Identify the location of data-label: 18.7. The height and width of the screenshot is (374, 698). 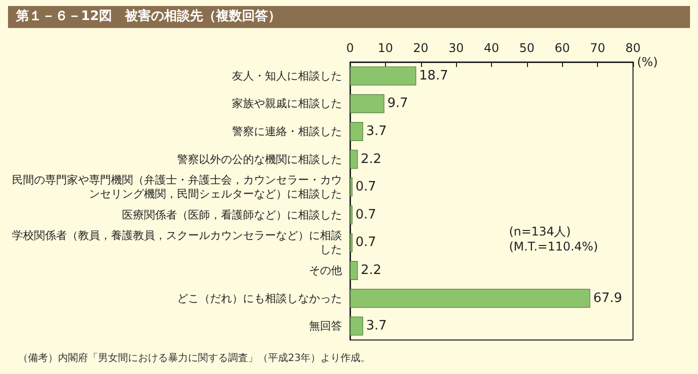
(433, 76).